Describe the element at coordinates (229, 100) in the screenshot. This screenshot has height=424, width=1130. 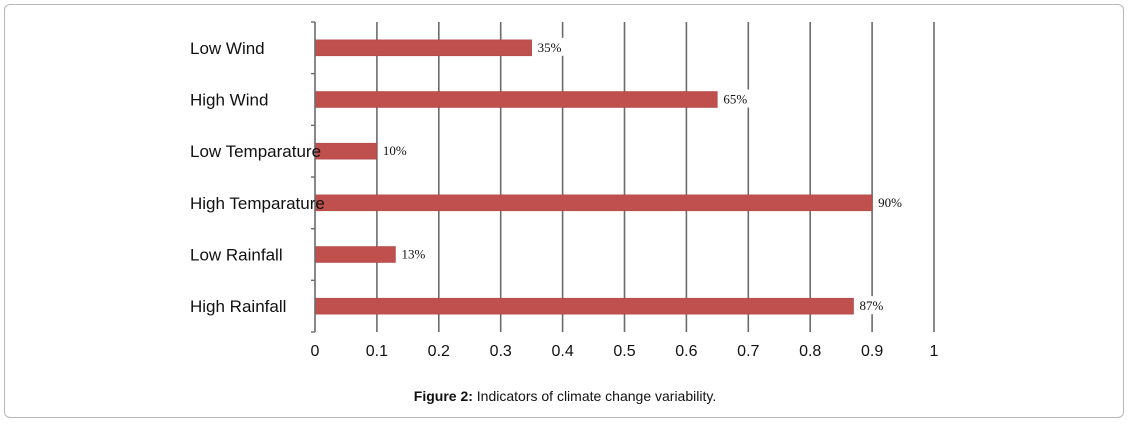
I see `category-label: High Wind` at that location.